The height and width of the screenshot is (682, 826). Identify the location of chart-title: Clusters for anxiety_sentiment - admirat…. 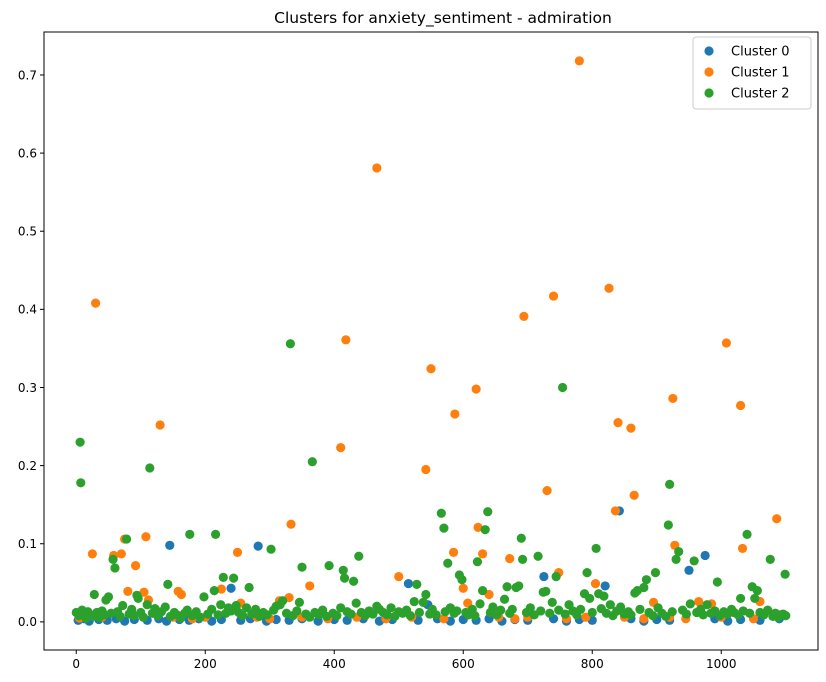
(443, 18).